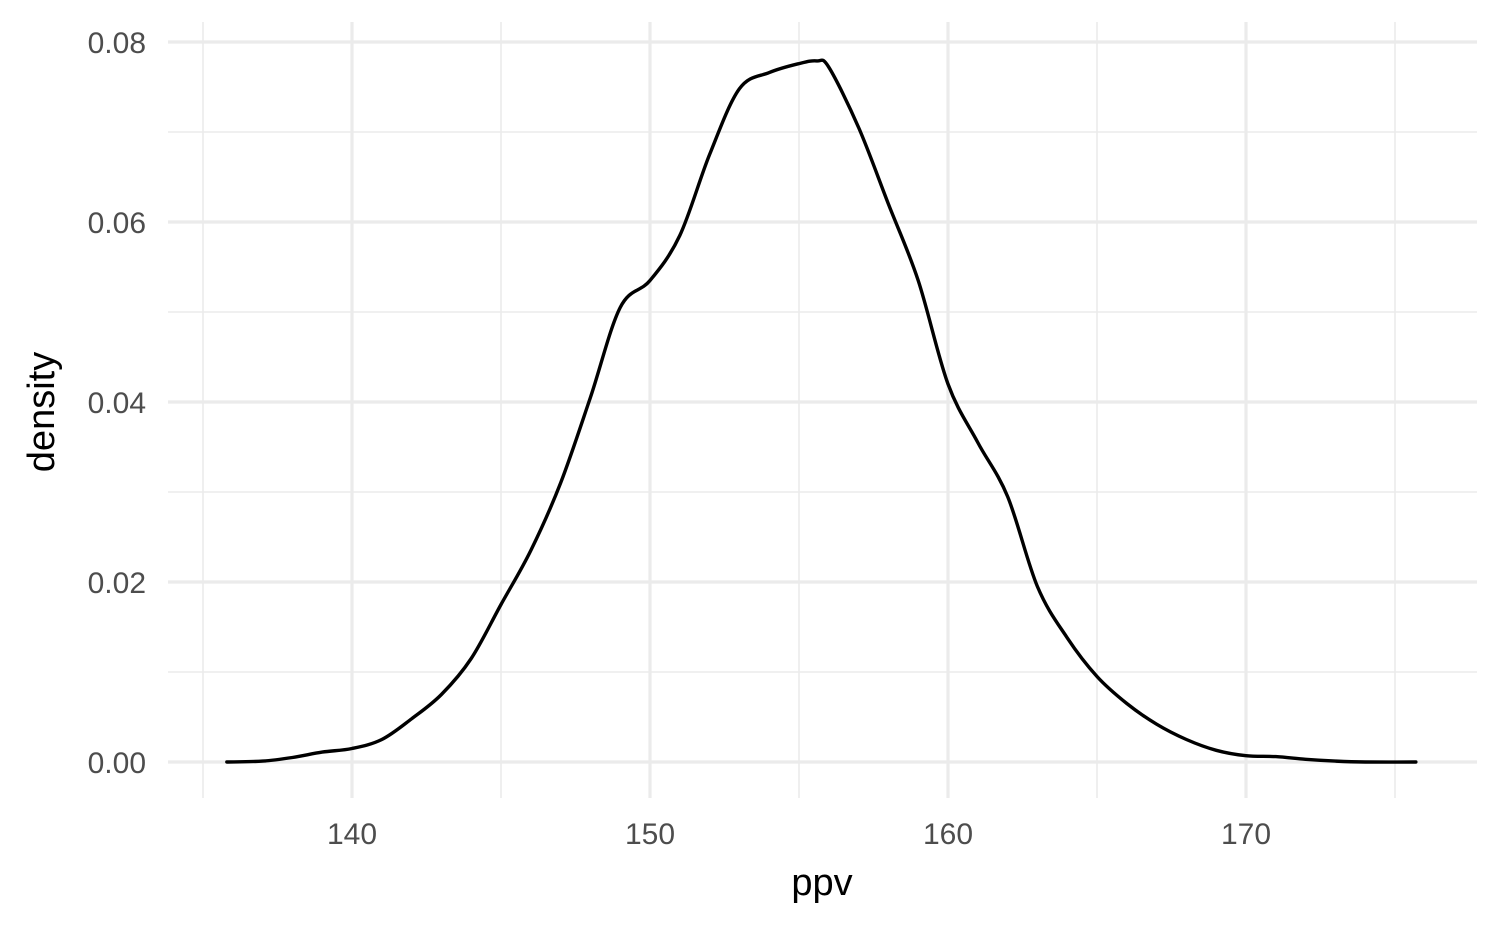 This screenshot has width=1500, height=927. I want to click on y-tick-label: 0.06, so click(117, 223).